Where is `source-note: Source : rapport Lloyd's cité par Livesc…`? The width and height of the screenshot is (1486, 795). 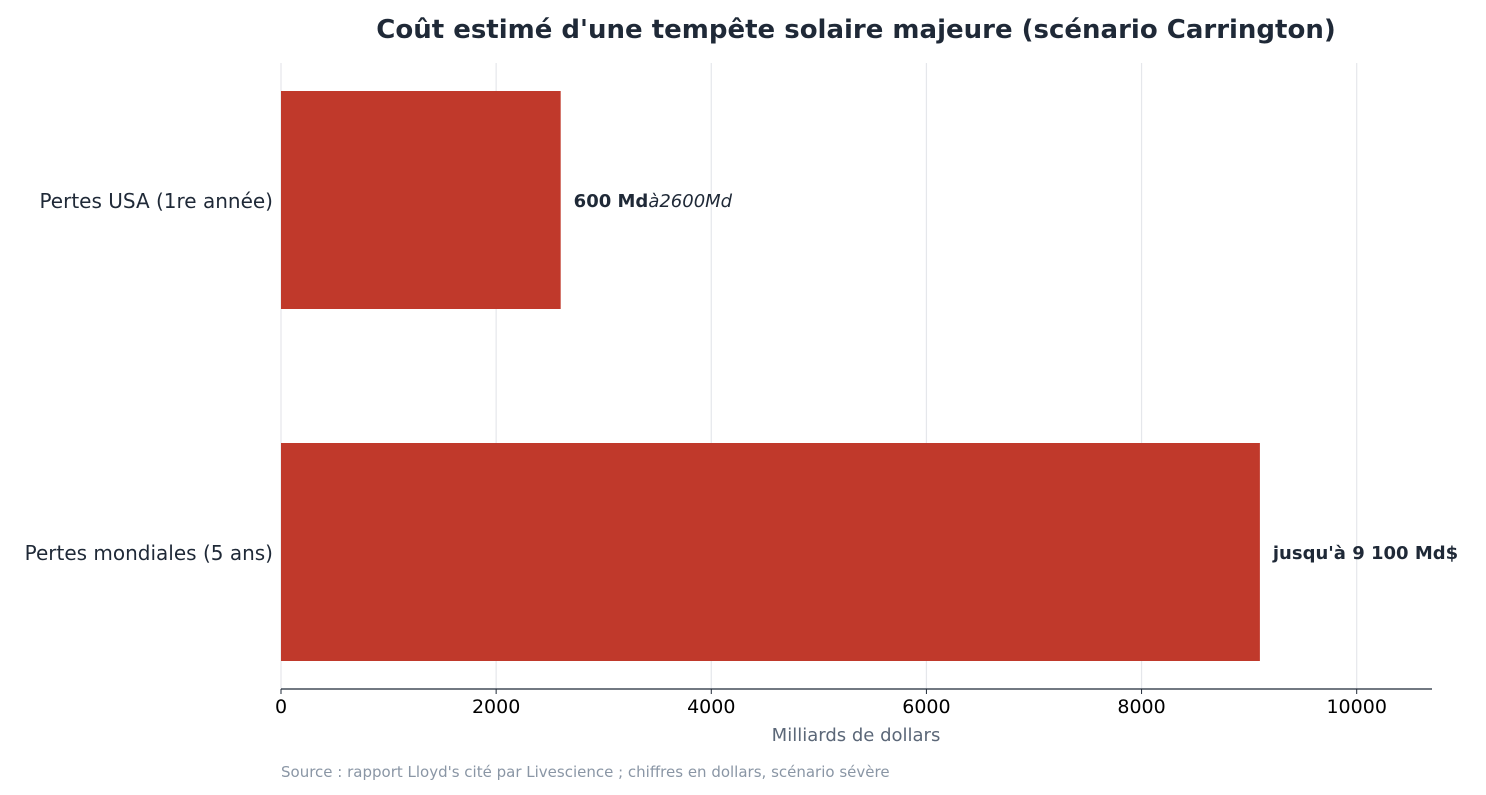
source-note: Source : rapport Lloyd's cité par Livesc… is located at coordinates (585, 772).